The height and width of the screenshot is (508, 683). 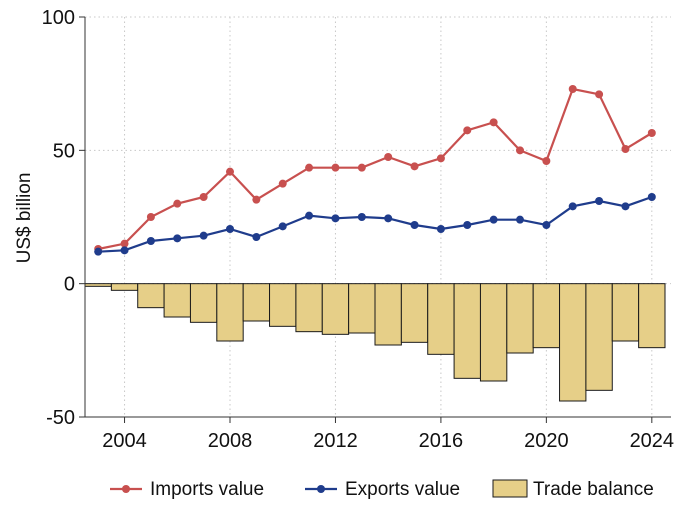 I want to click on legend-label: Exports value, so click(x=402, y=489).